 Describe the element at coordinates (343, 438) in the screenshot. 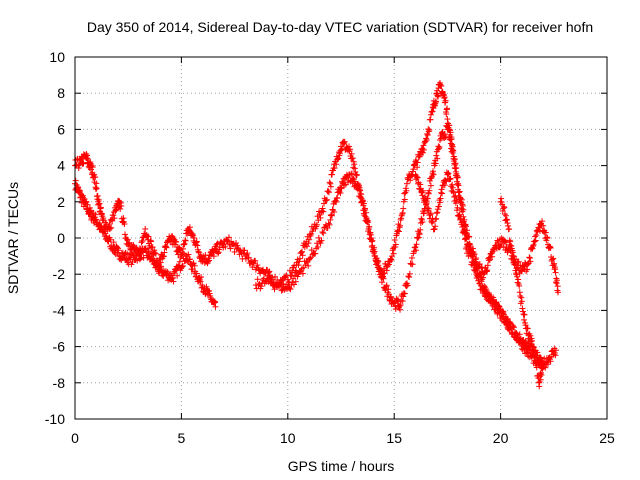

I see `x-tick-labels: 0 5 10 15 20 25` at that location.